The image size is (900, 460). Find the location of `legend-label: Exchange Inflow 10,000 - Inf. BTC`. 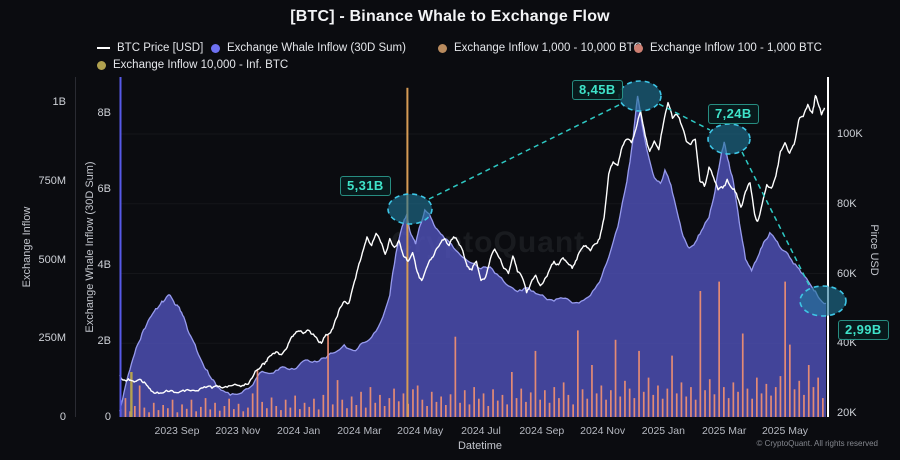

legend-label: Exchange Inflow 10,000 - Inf. BTC is located at coordinates (201, 65).